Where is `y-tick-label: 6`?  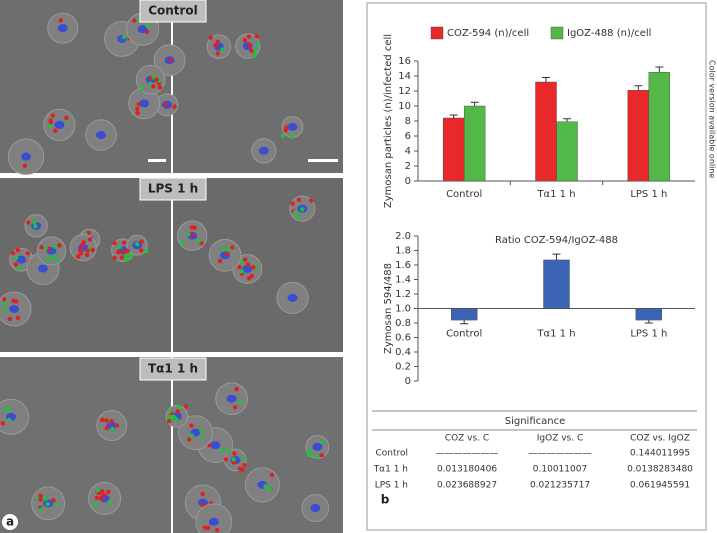 y-tick-label: 6 is located at coordinates (408, 136).